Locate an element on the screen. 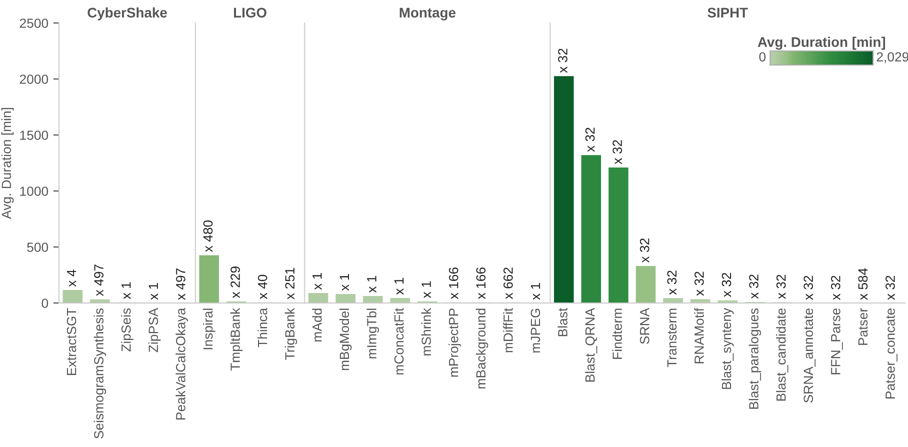 This screenshot has height=447, width=908. data-label: x 40 is located at coordinates (263, 287).